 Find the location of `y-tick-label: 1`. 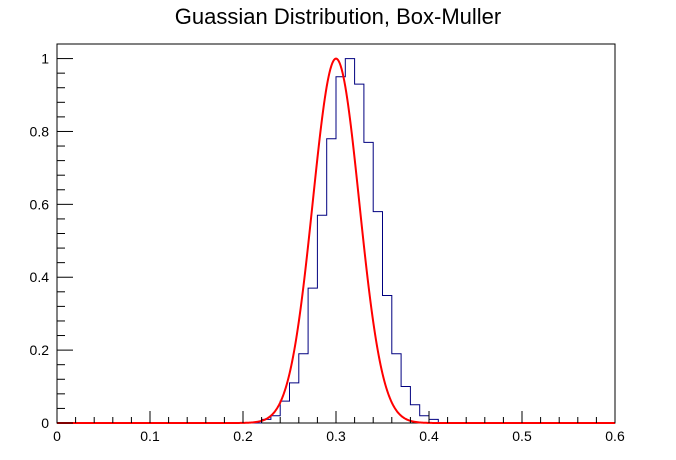

y-tick-label: 1 is located at coordinates (45, 59).